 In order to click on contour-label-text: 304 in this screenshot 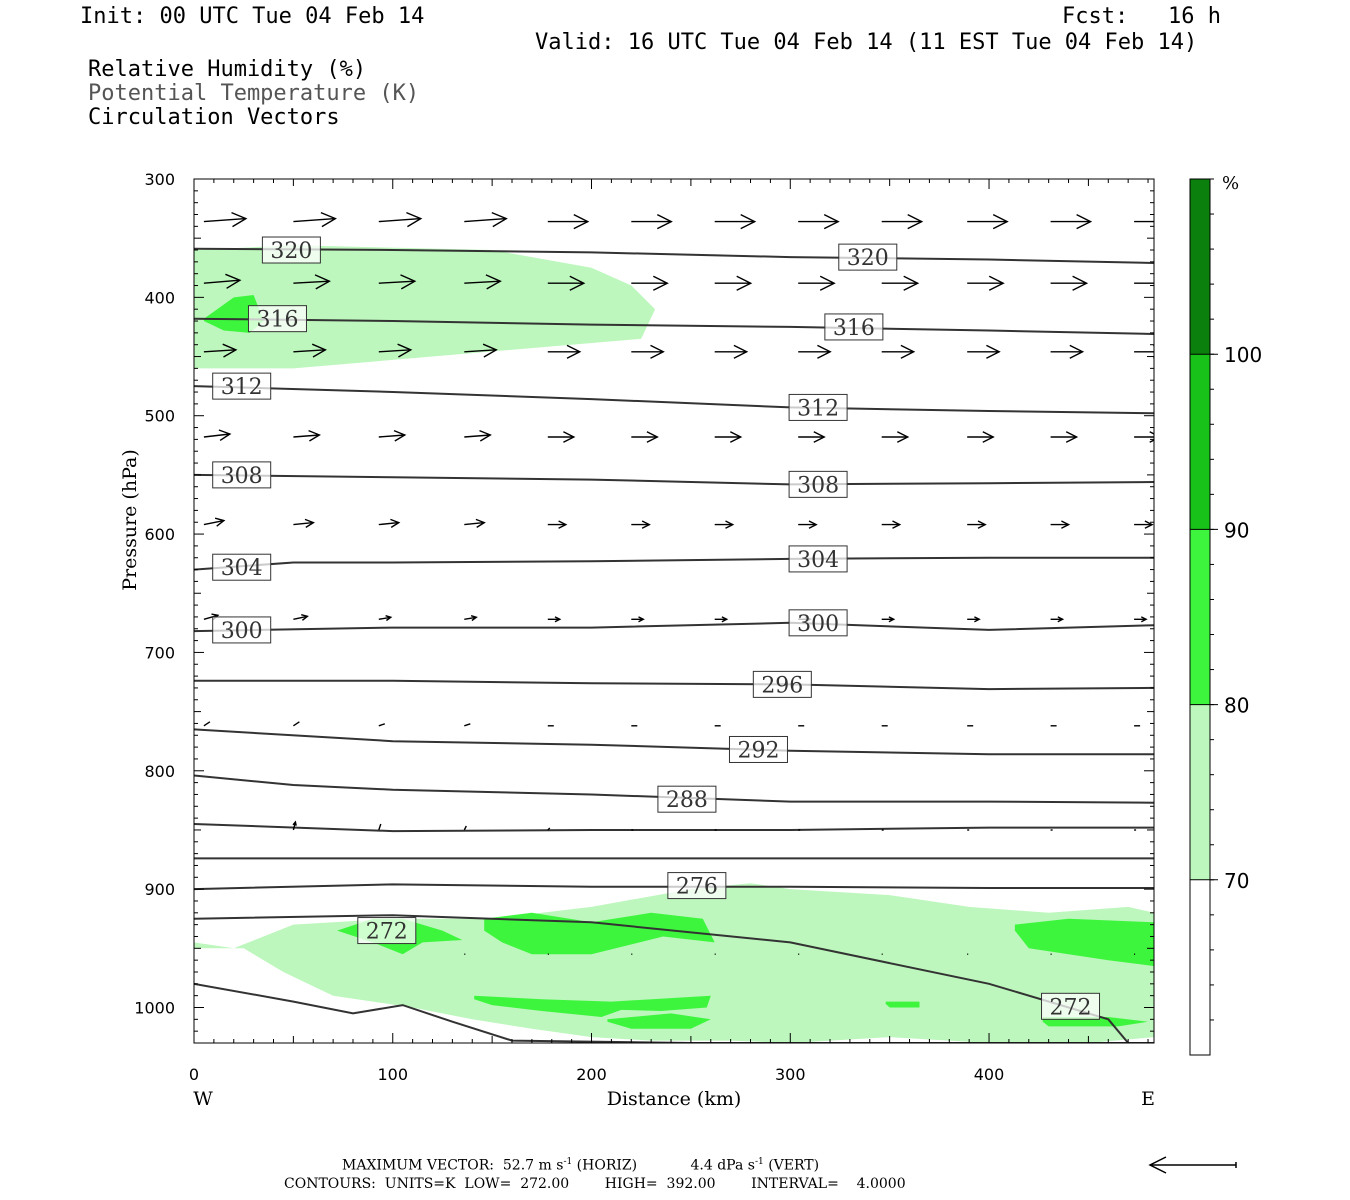, I will do `click(818, 560)`.